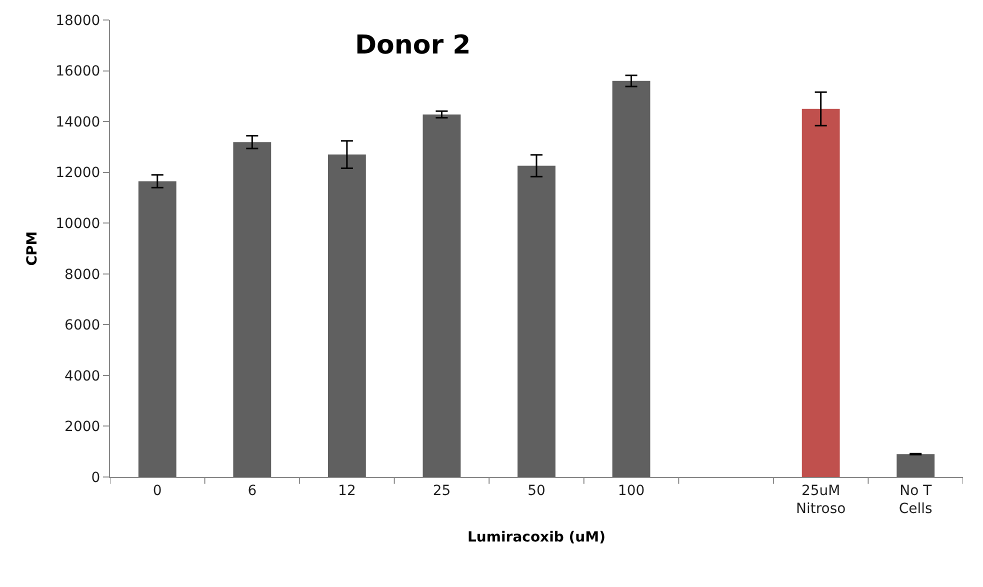 The image size is (983, 587). I want to click on x-tick-label: 0, so click(157, 490).